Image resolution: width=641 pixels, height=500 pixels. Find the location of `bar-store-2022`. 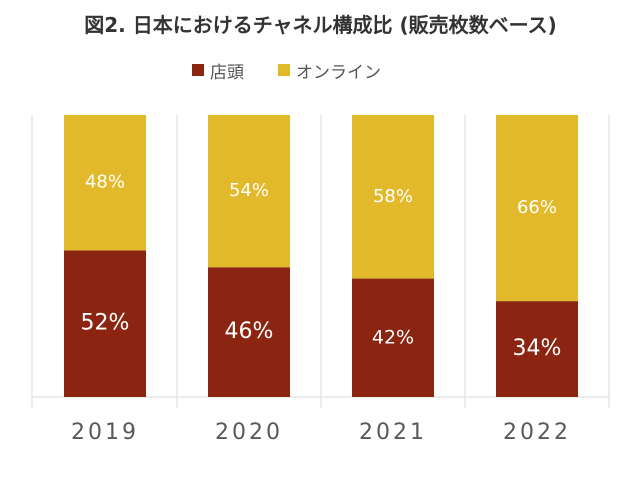

bar-store-2022 is located at coordinates (537, 349).